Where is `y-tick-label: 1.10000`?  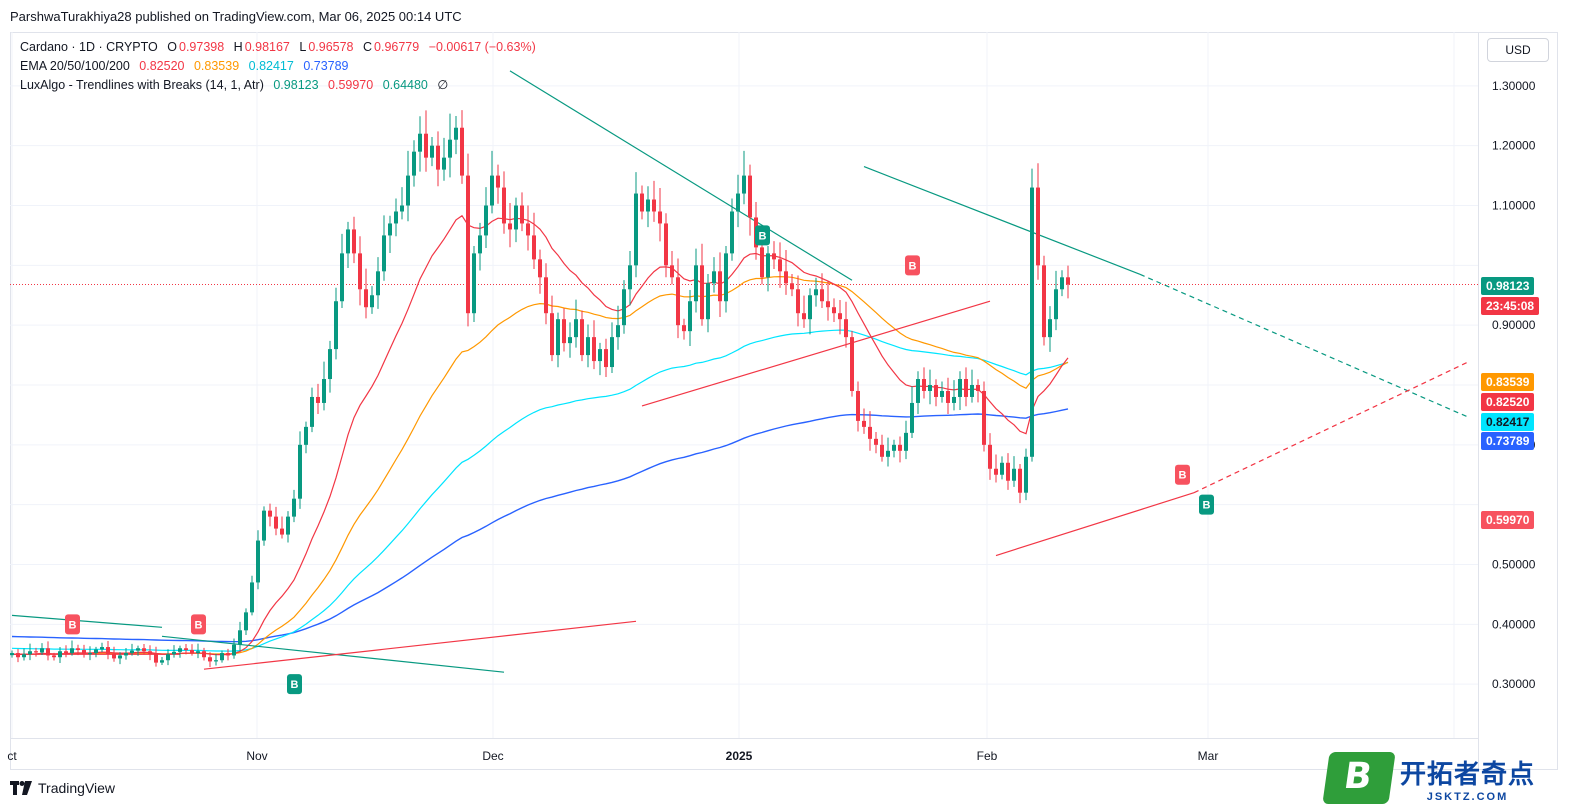 y-tick-label: 1.10000 is located at coordinates (1514, 206).